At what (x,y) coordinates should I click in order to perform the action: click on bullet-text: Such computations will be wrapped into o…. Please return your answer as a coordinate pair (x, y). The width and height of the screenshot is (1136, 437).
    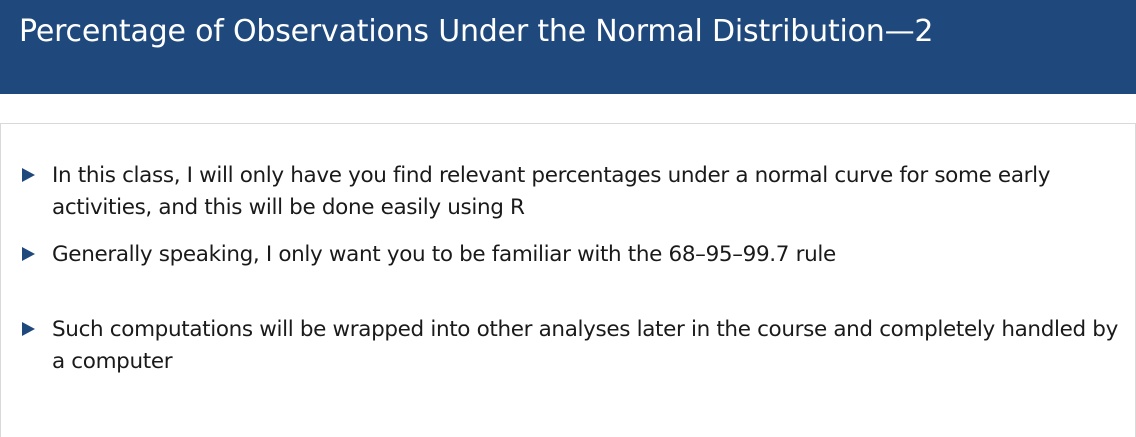
    Looking at the image, I should click on (585, 345).